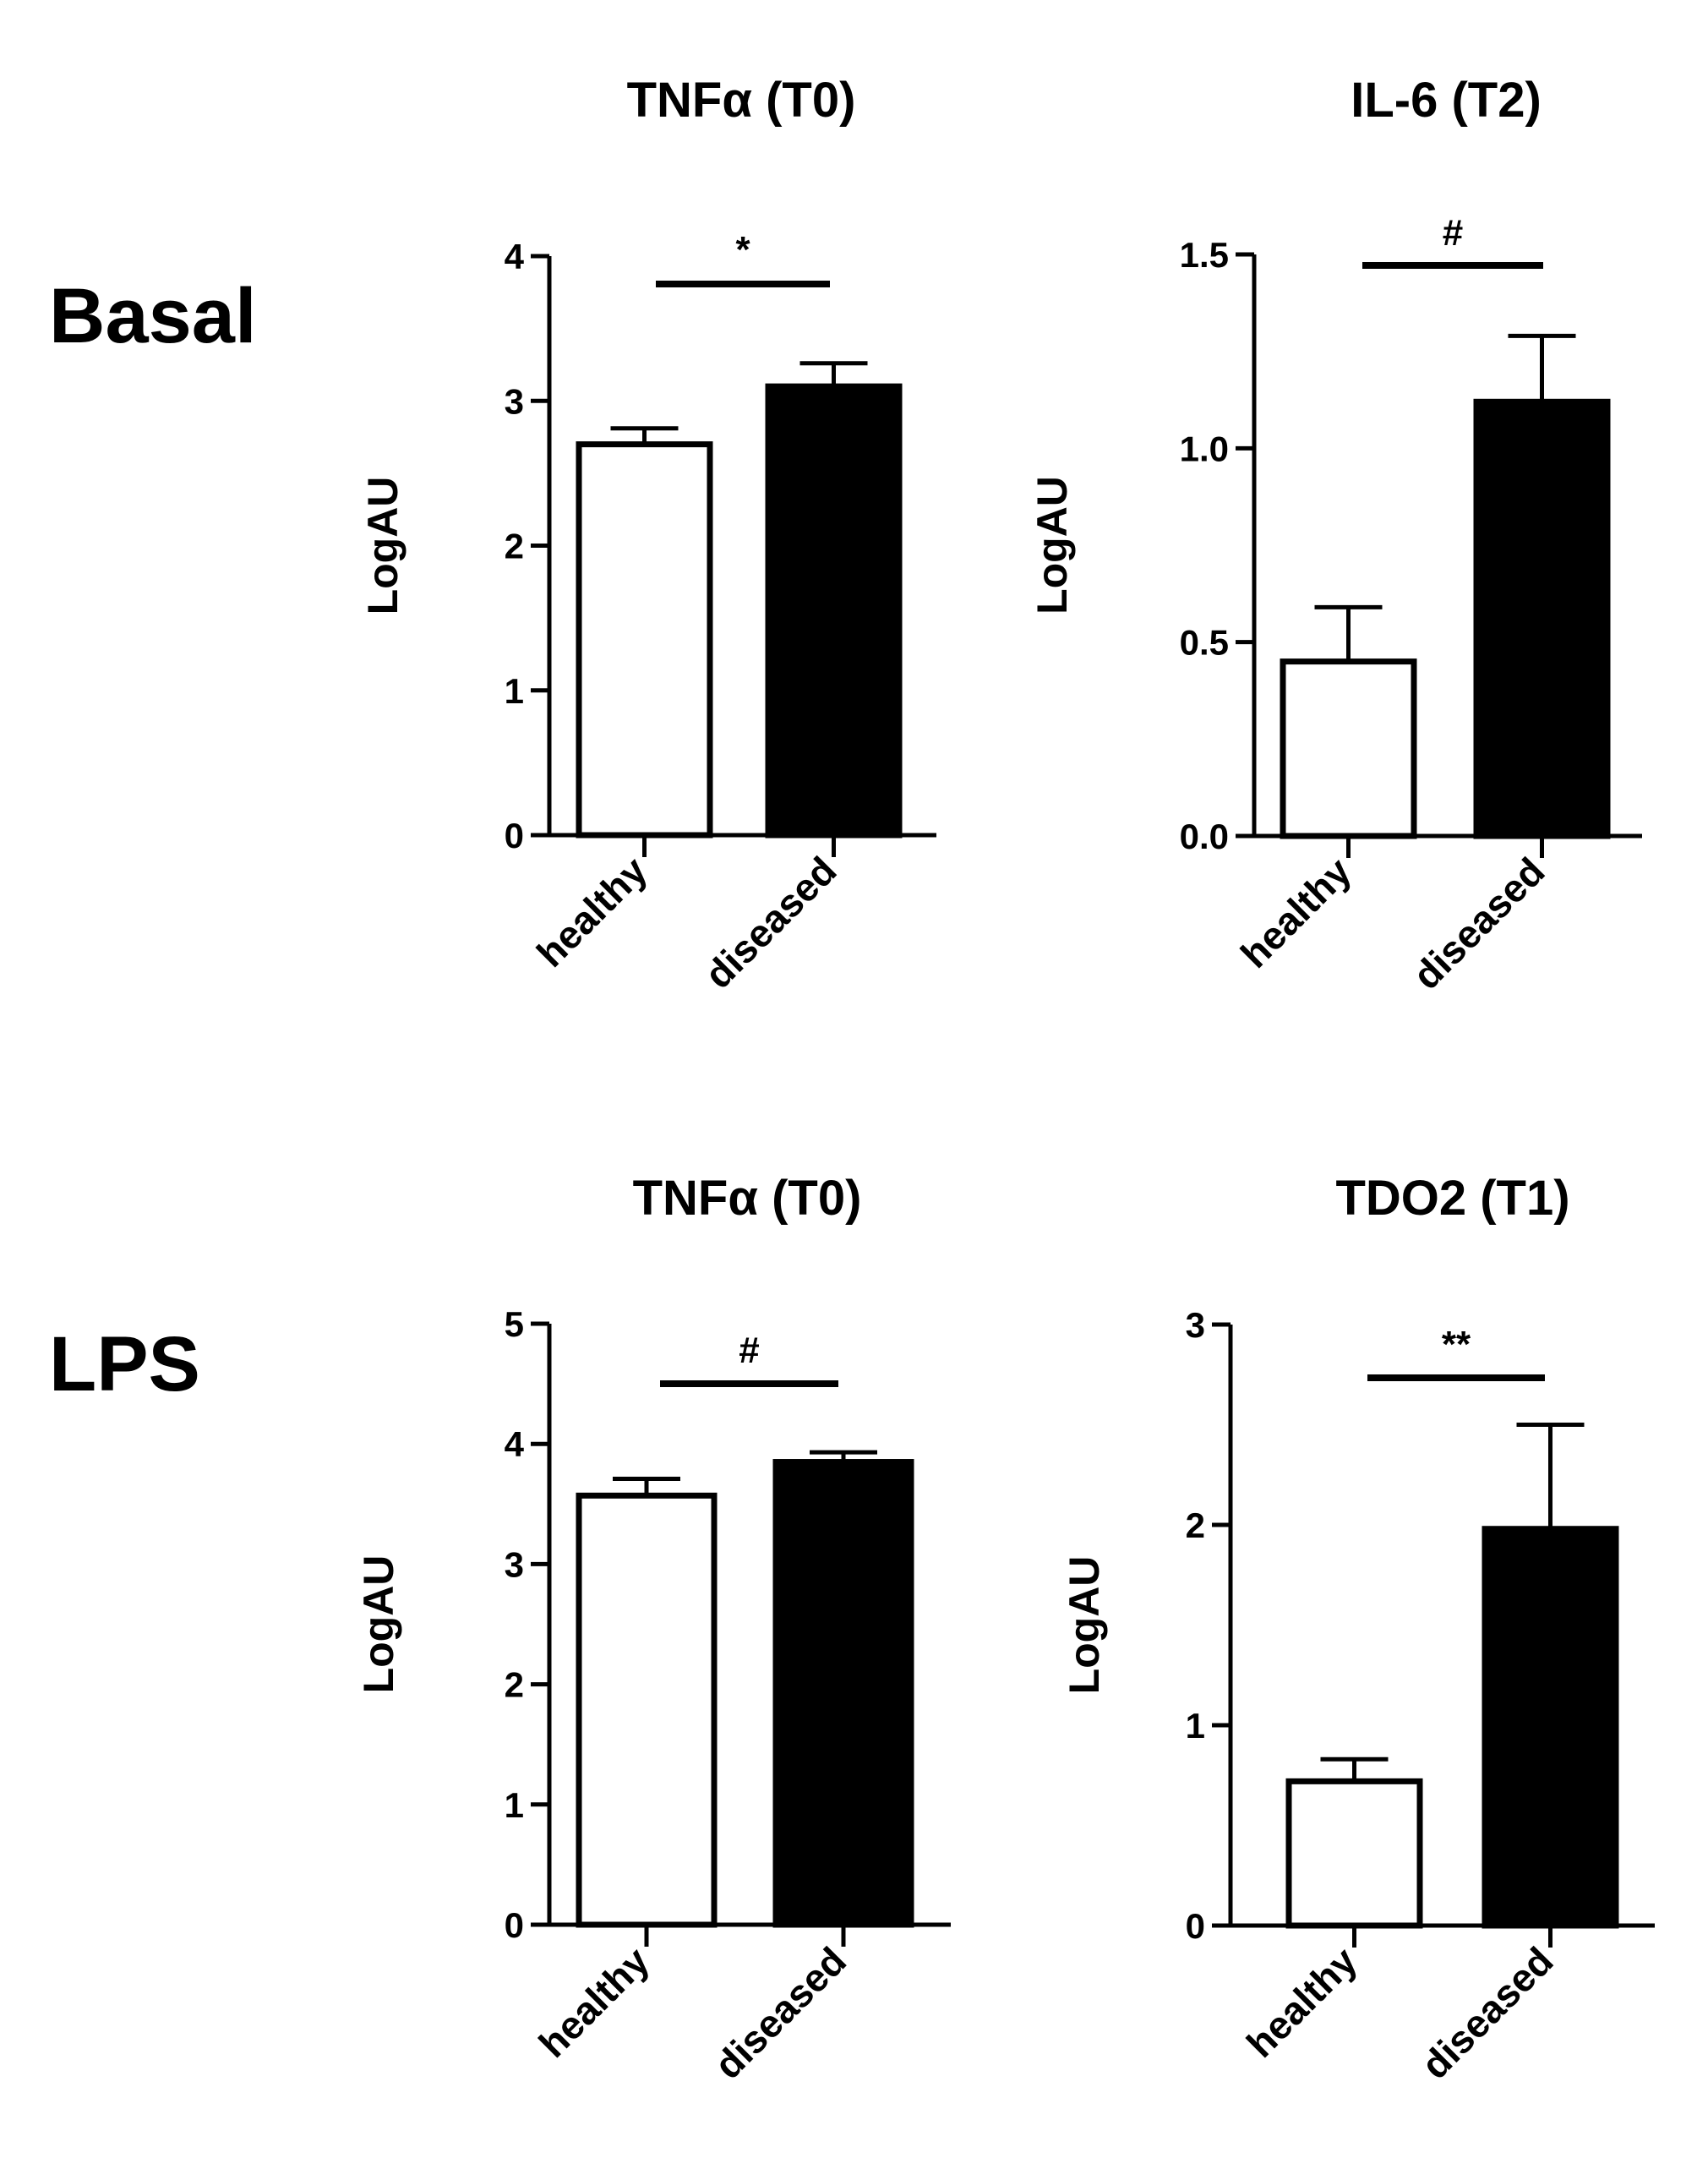  Describe the element at coordinates (124, 1364) in the screenshot. I see `row-label-lps: LPS` at that location.